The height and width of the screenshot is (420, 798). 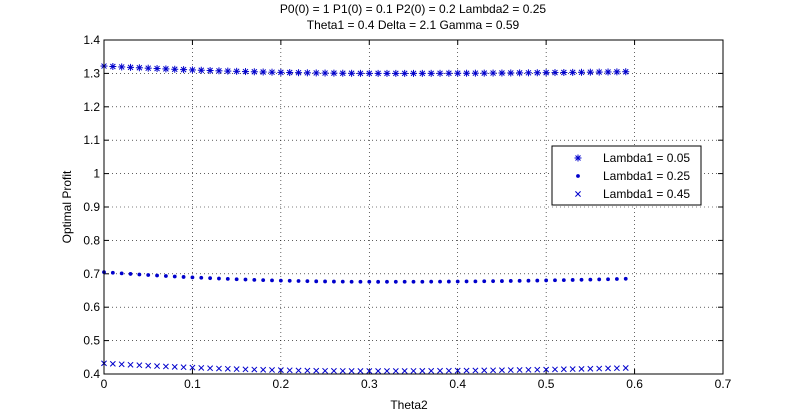 I want to click on y-tick-label: 0.5, so click(x=91, y=341).